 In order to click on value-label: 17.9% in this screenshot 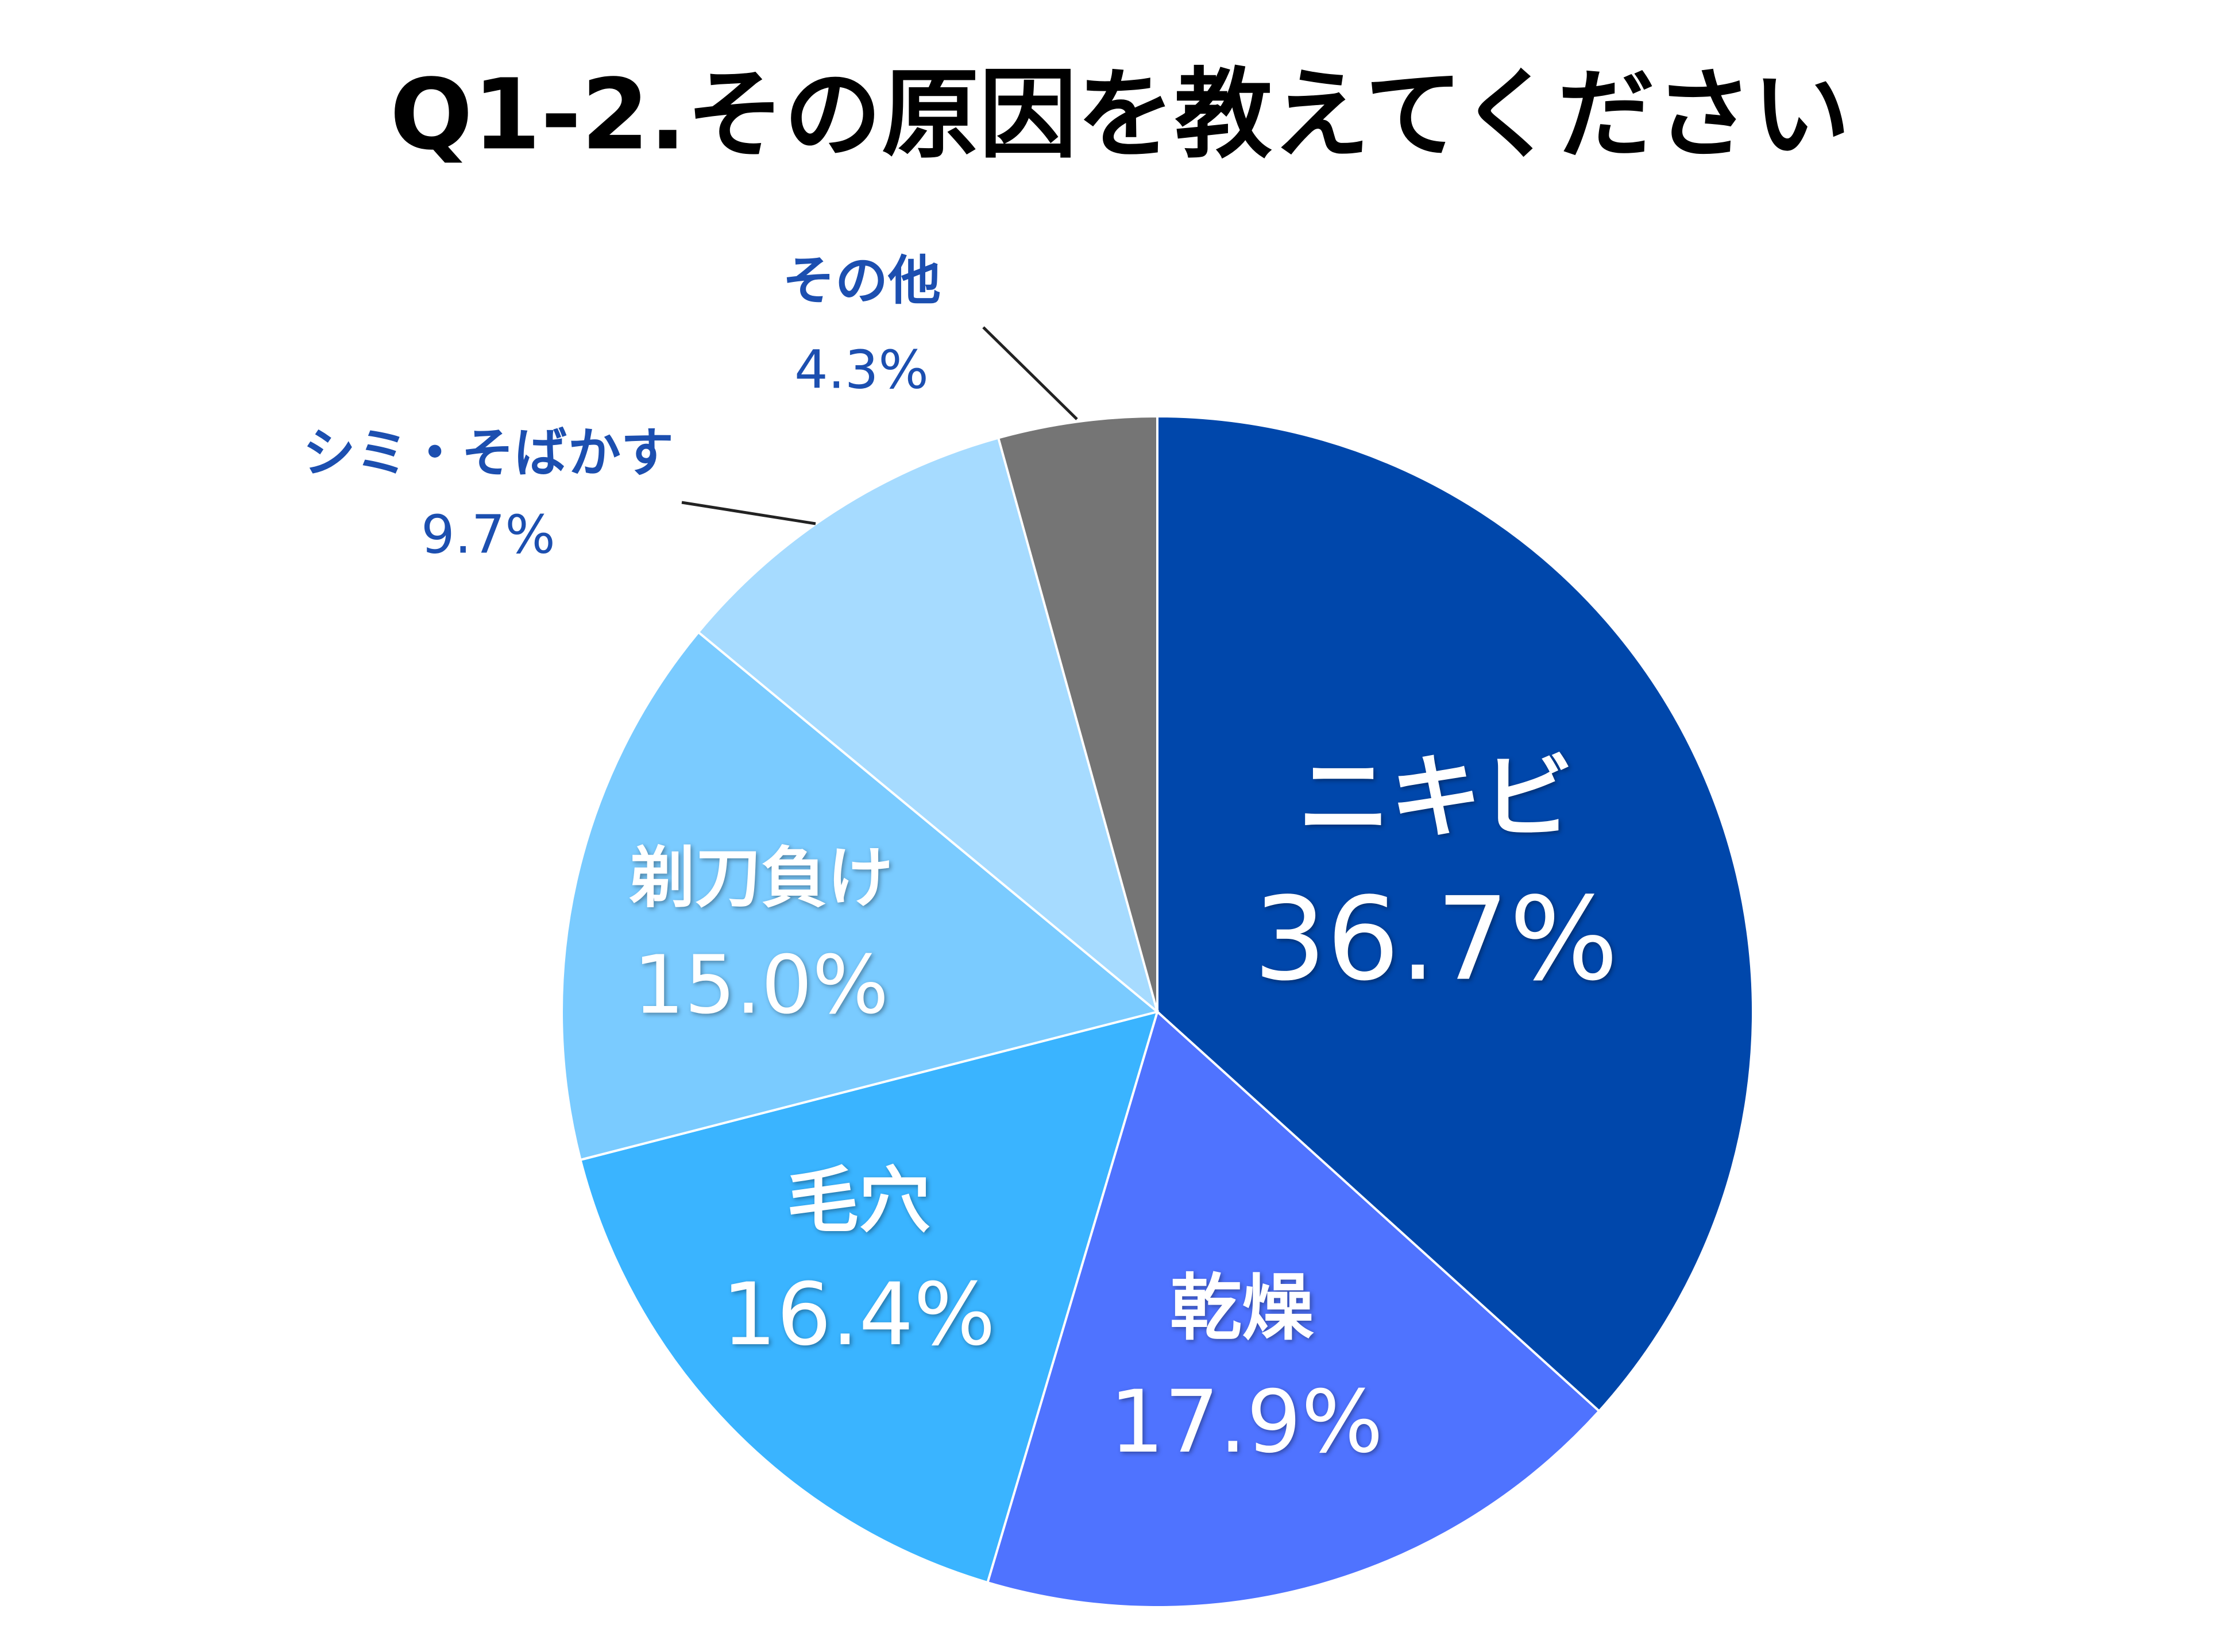, I will do `click(1247, 1422)`.